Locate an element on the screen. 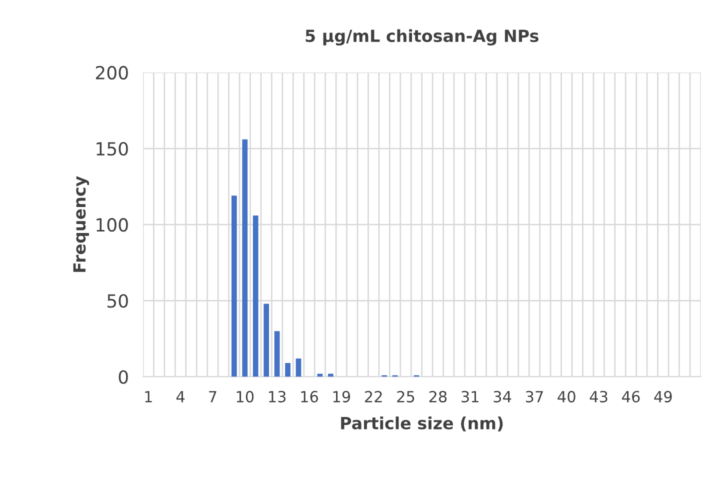 The height and width of the screenshot is (483, 715). x-tick-label: 28 is located at coordinates (438, 396).